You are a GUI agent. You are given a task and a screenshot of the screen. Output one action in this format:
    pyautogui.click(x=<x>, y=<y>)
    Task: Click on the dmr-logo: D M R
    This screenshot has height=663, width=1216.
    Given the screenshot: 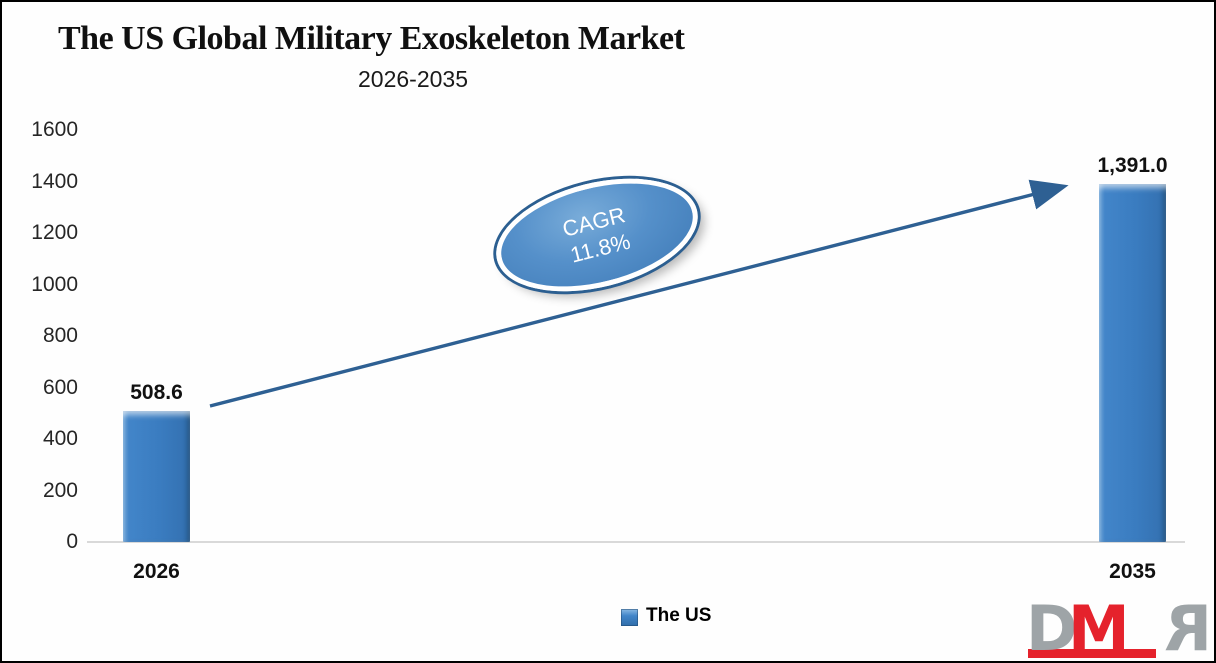 What is the action you would take?
    pyautogui.click(x=1119, y=629)
    